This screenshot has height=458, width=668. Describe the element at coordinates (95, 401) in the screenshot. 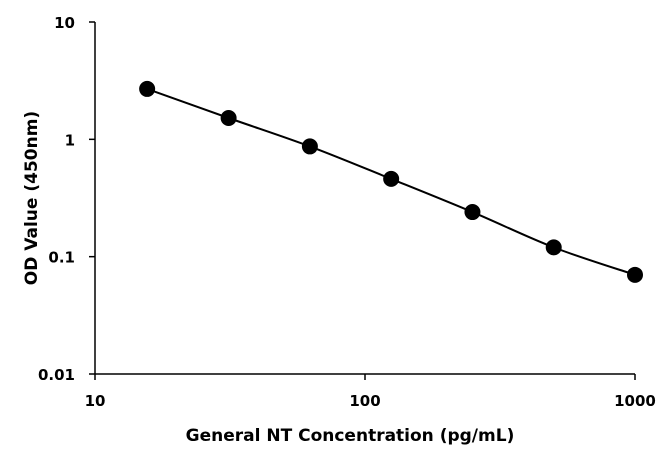

I see `x-tick-label: 10` at that location.